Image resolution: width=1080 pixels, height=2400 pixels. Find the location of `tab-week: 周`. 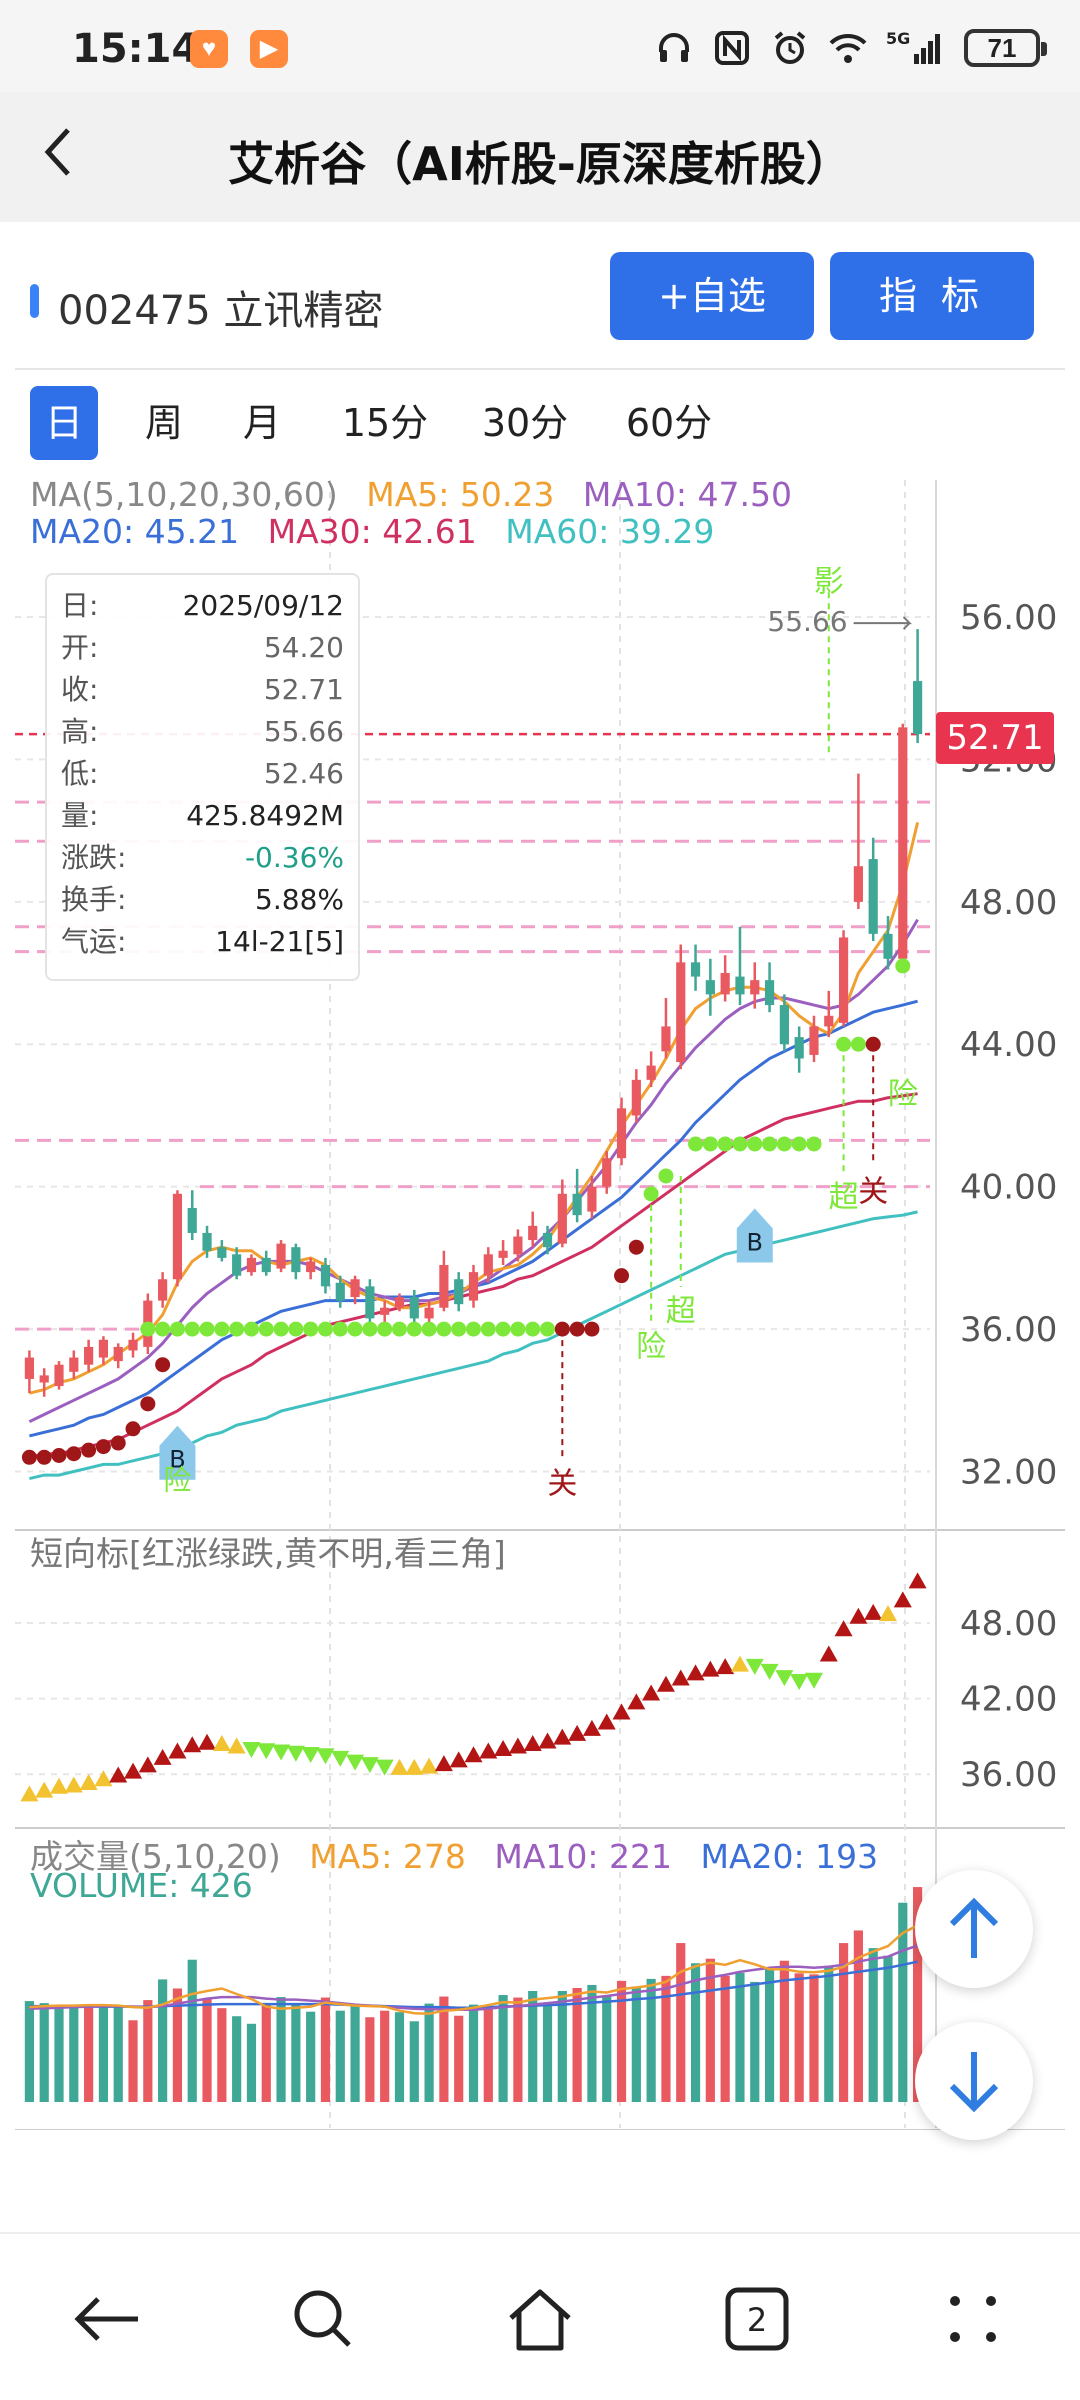

tab-week: 周 is located at coordinates (163, 423).